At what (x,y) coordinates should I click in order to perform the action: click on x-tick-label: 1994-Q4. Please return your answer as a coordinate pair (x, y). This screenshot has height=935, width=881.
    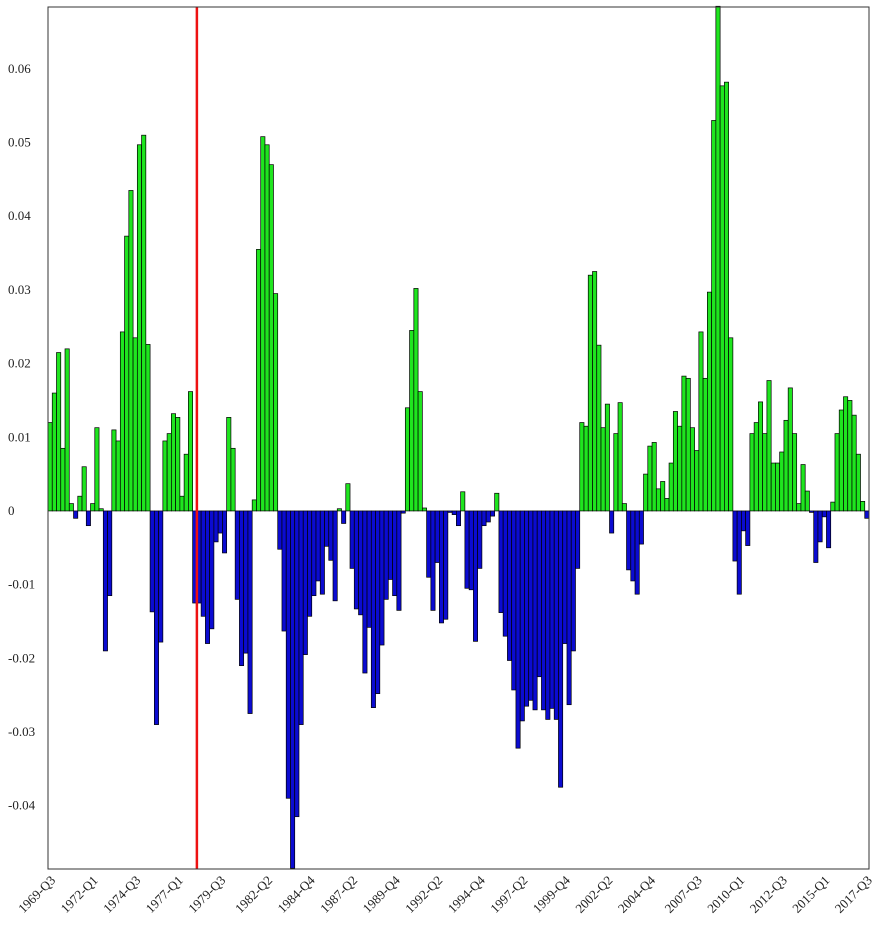
    Looking at the image, I should click on (467, 894).